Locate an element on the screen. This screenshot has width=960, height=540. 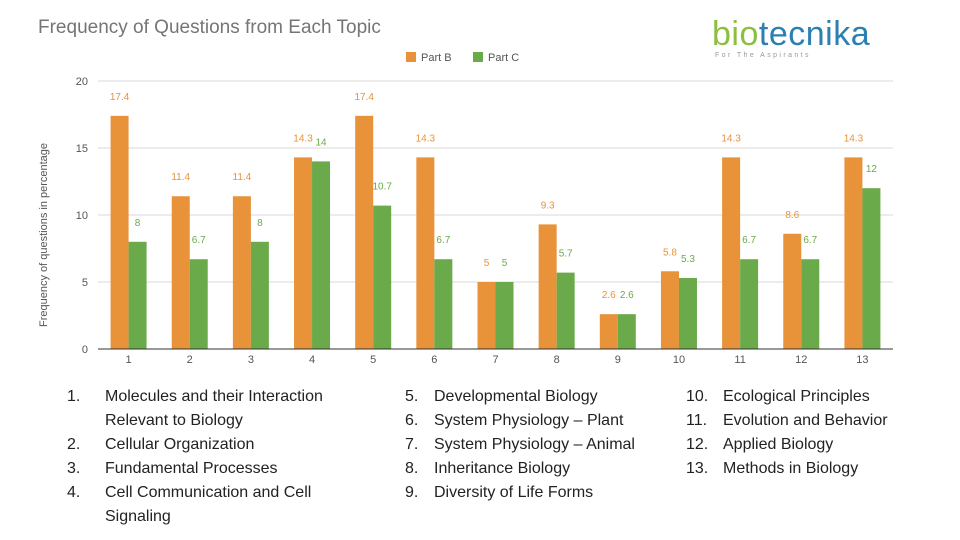
x-tick-label: 6 is located at coordinates (434, 360).